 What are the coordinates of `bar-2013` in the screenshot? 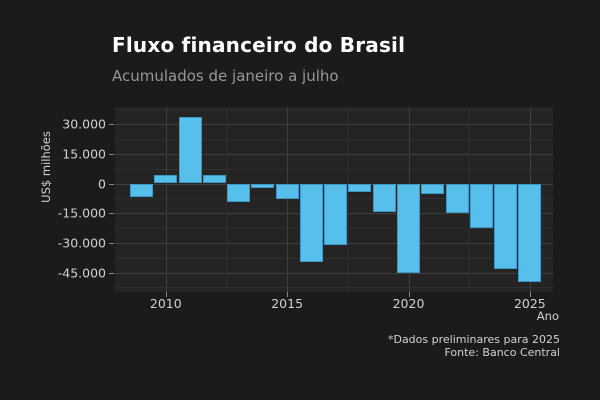 It's located at (239, 192).